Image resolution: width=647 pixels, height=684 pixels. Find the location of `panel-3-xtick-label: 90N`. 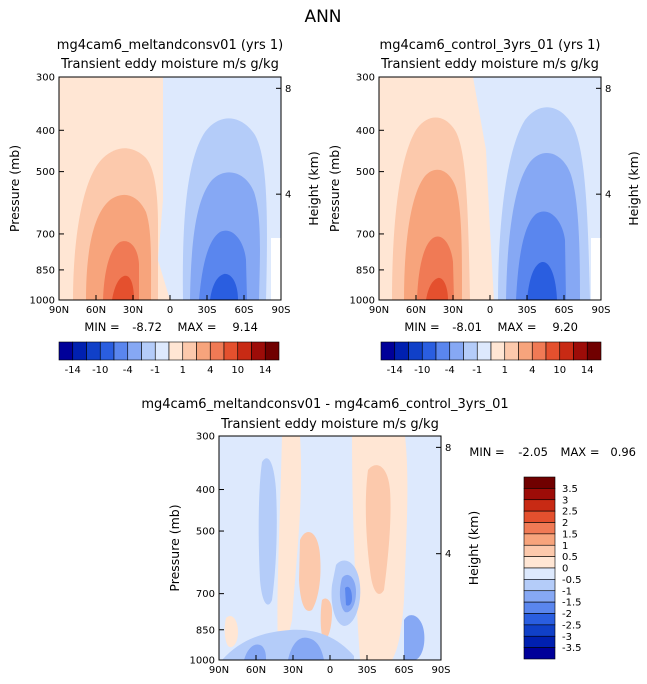

panel-3-xtick-label: 90N is located at coordinates (219, 670).